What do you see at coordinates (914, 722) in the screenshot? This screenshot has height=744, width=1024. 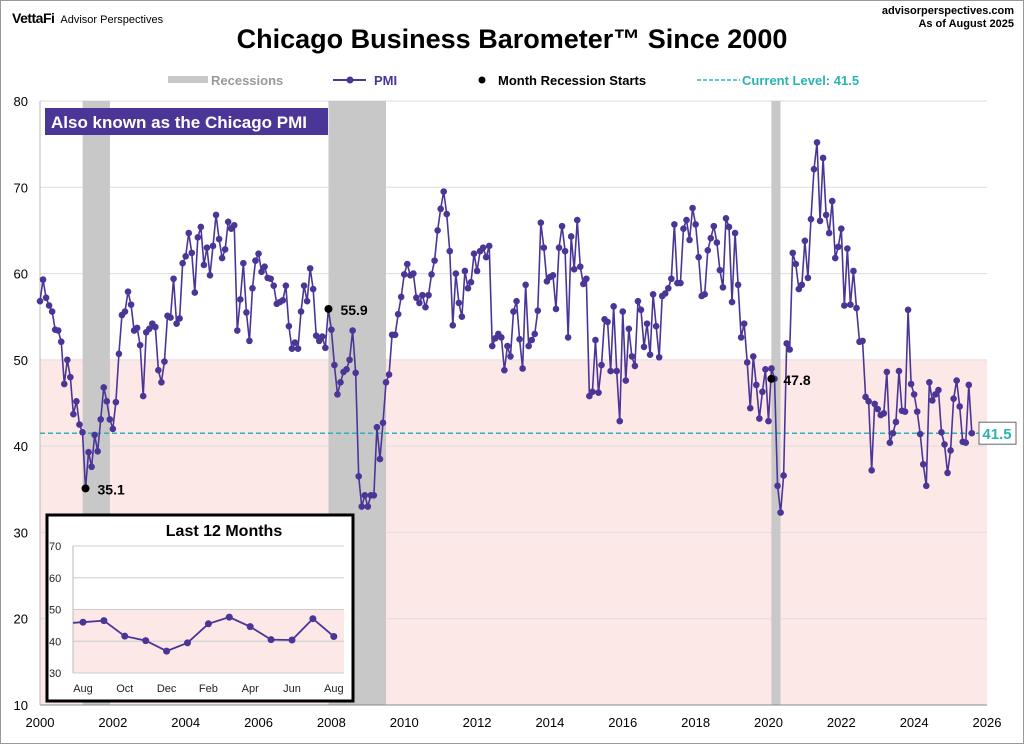 I see `x-tick-label: 2024` at bounding box center [914, 722].